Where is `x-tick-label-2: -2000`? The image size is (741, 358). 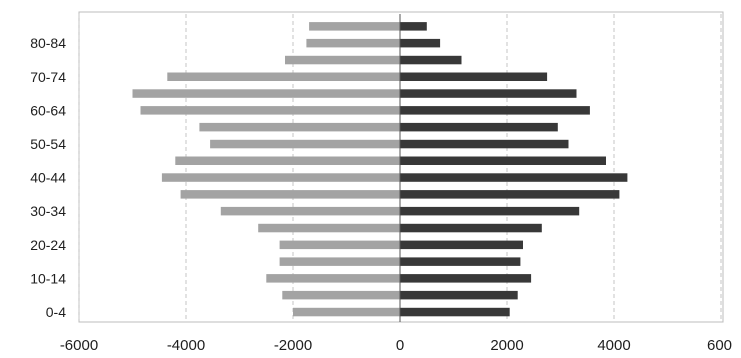 x-tick-label-2: -2000 is located at coordinates (293, 345).